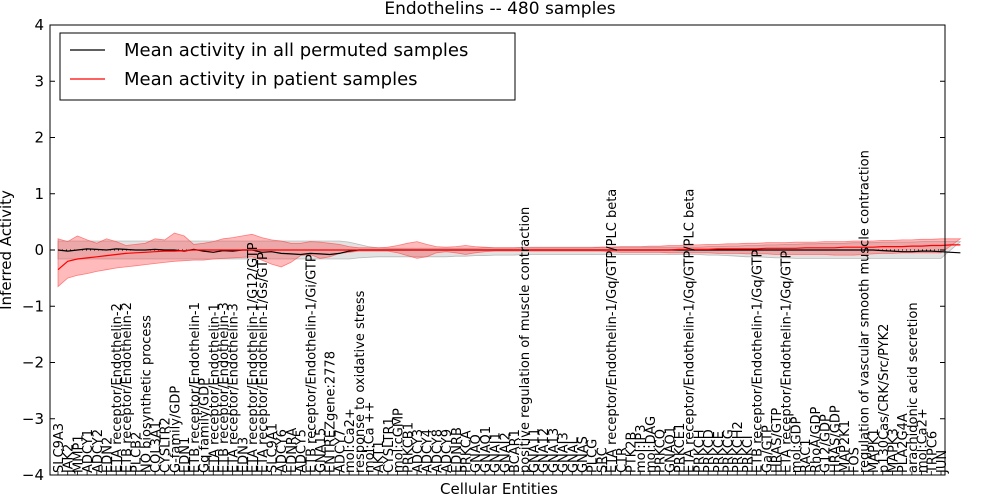 Image resolution: width=1000 pixels, height=500 pixels. Describe the element at coordinates (88, 451) in the screenshot. I see `x-tick-label: ADCY1` at that location.